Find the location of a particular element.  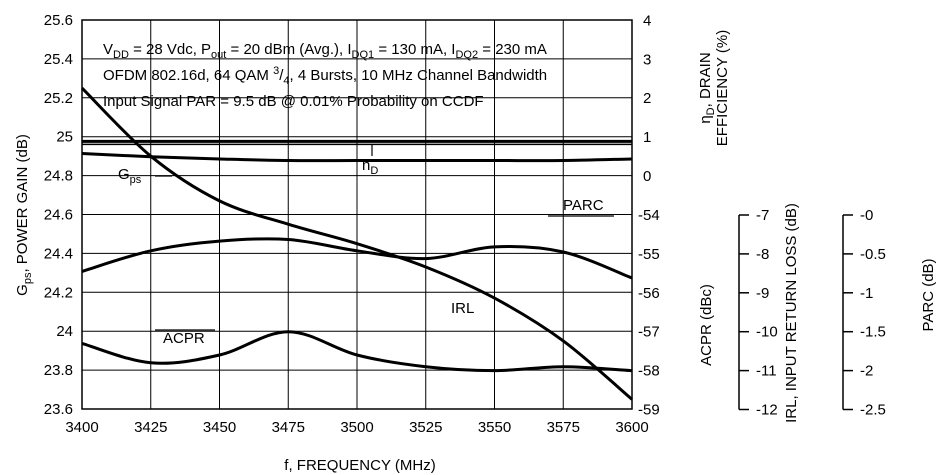

left-tick-label: 25.2 is located at coordinates (58, 98).